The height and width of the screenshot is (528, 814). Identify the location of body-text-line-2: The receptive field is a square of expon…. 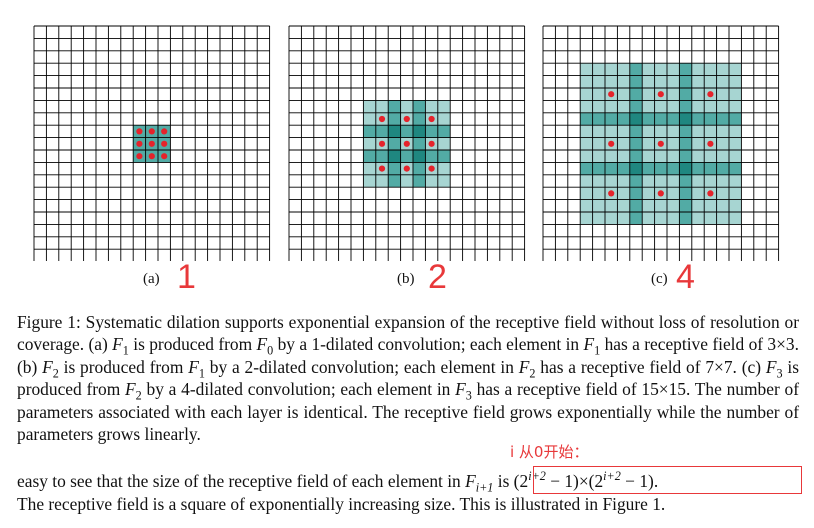
(341, 504).